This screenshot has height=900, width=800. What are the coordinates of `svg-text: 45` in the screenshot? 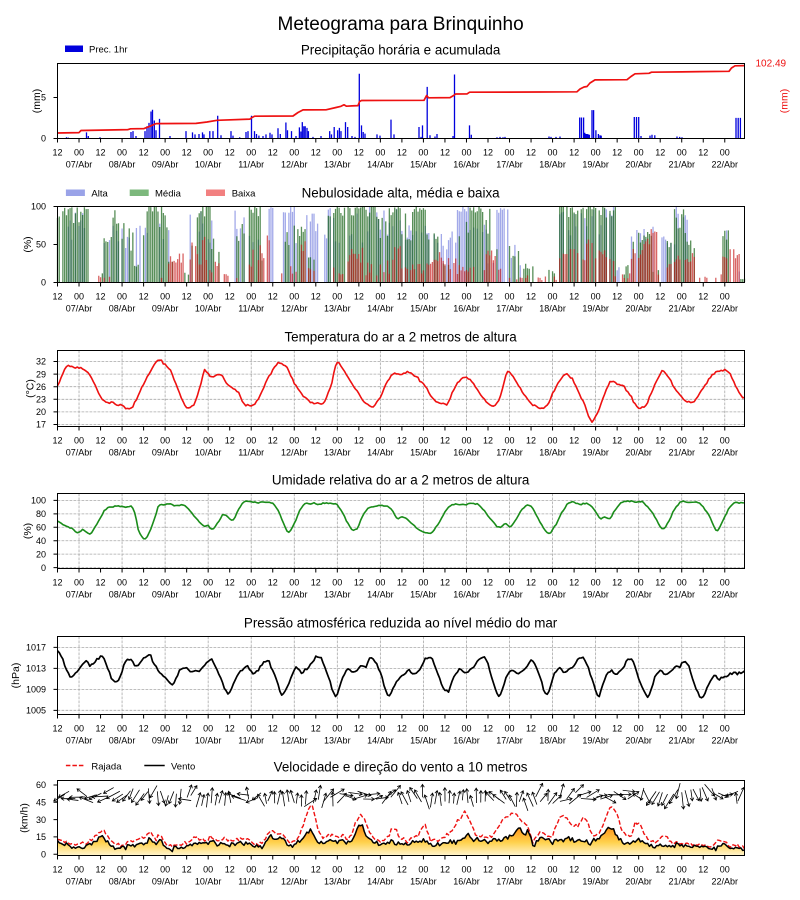 It's located at (41, 803).